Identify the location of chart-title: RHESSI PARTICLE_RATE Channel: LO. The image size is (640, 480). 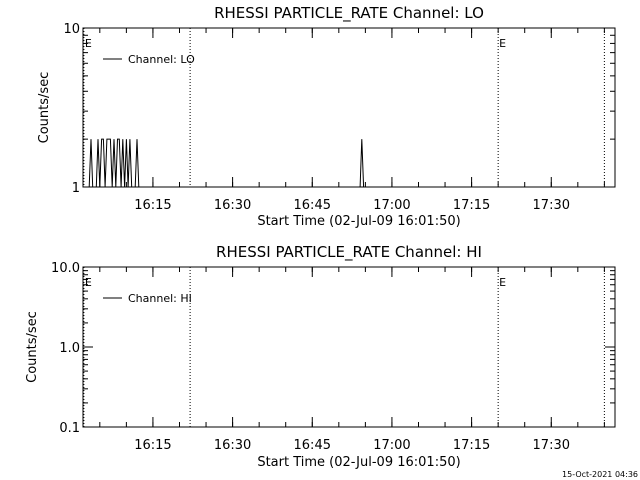
(349, 13).